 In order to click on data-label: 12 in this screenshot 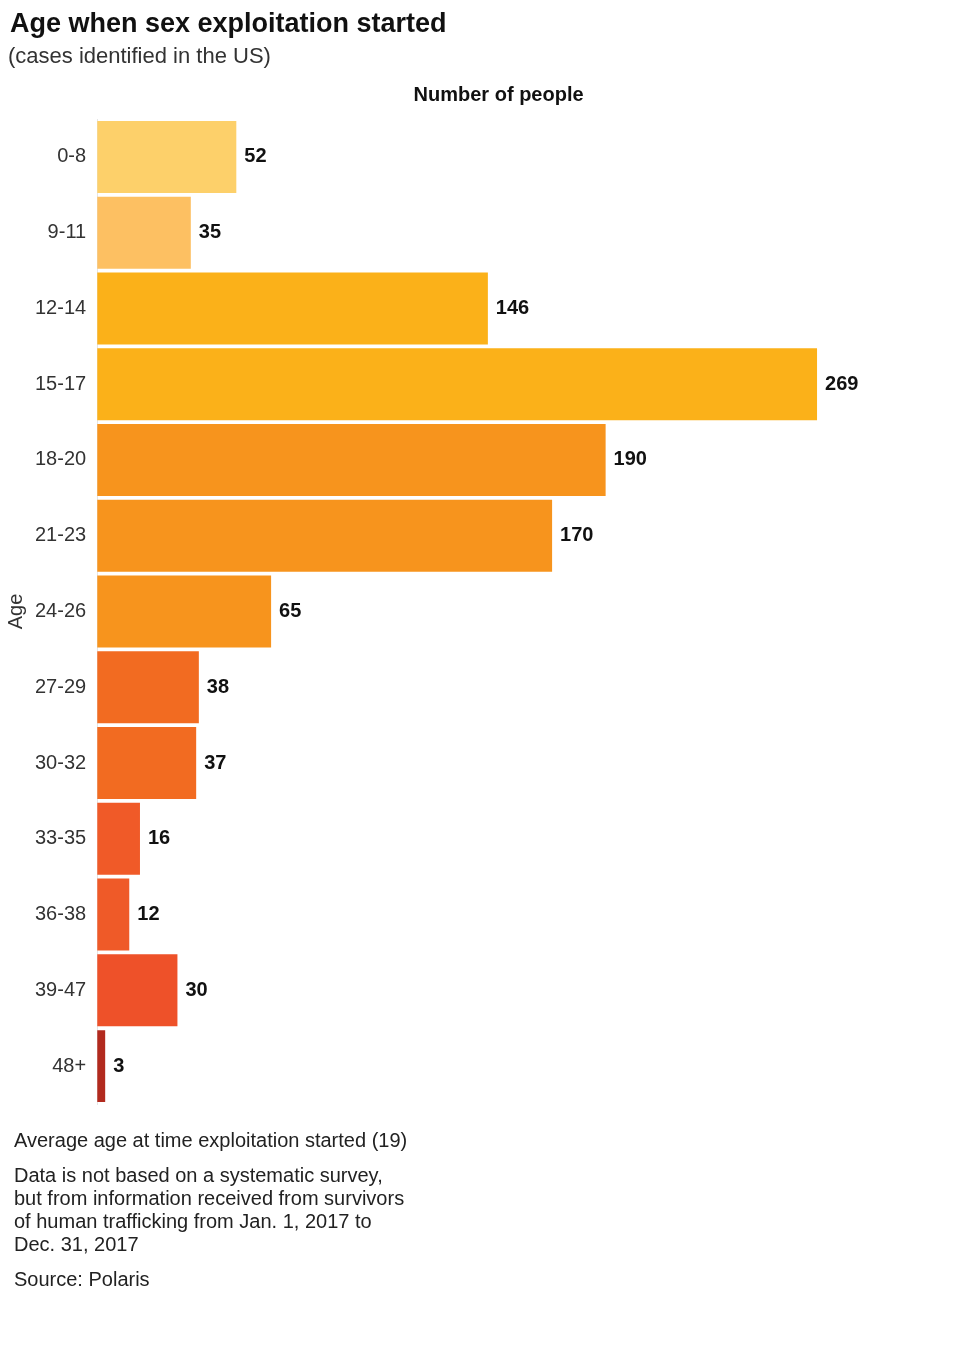, I will do `click(148, 913)`.